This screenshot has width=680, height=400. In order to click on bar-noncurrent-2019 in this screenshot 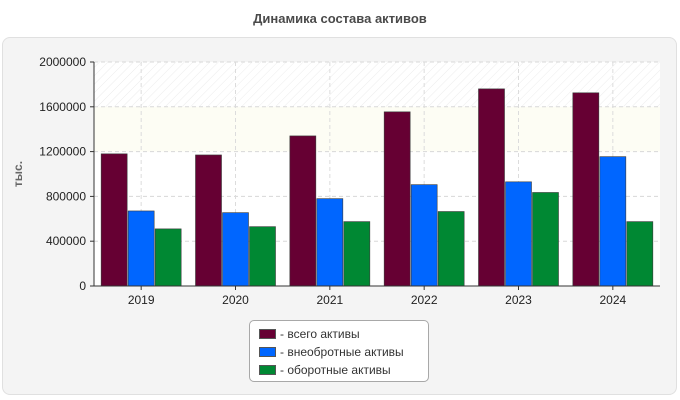, I will do `click(141, 248)`.